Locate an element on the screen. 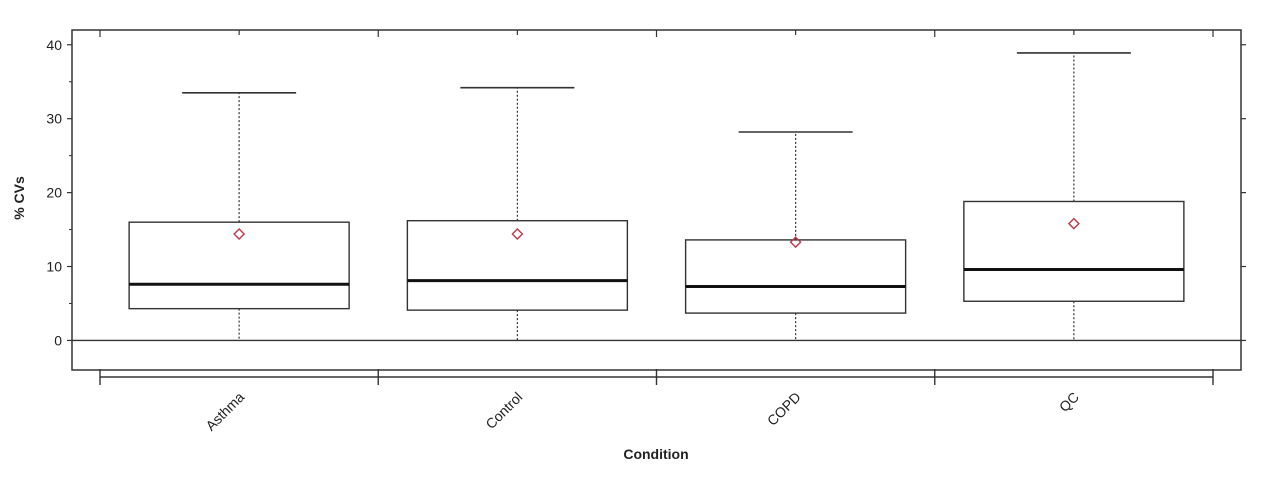  y-tick-label: 10 is located at coordinates (54, 267).